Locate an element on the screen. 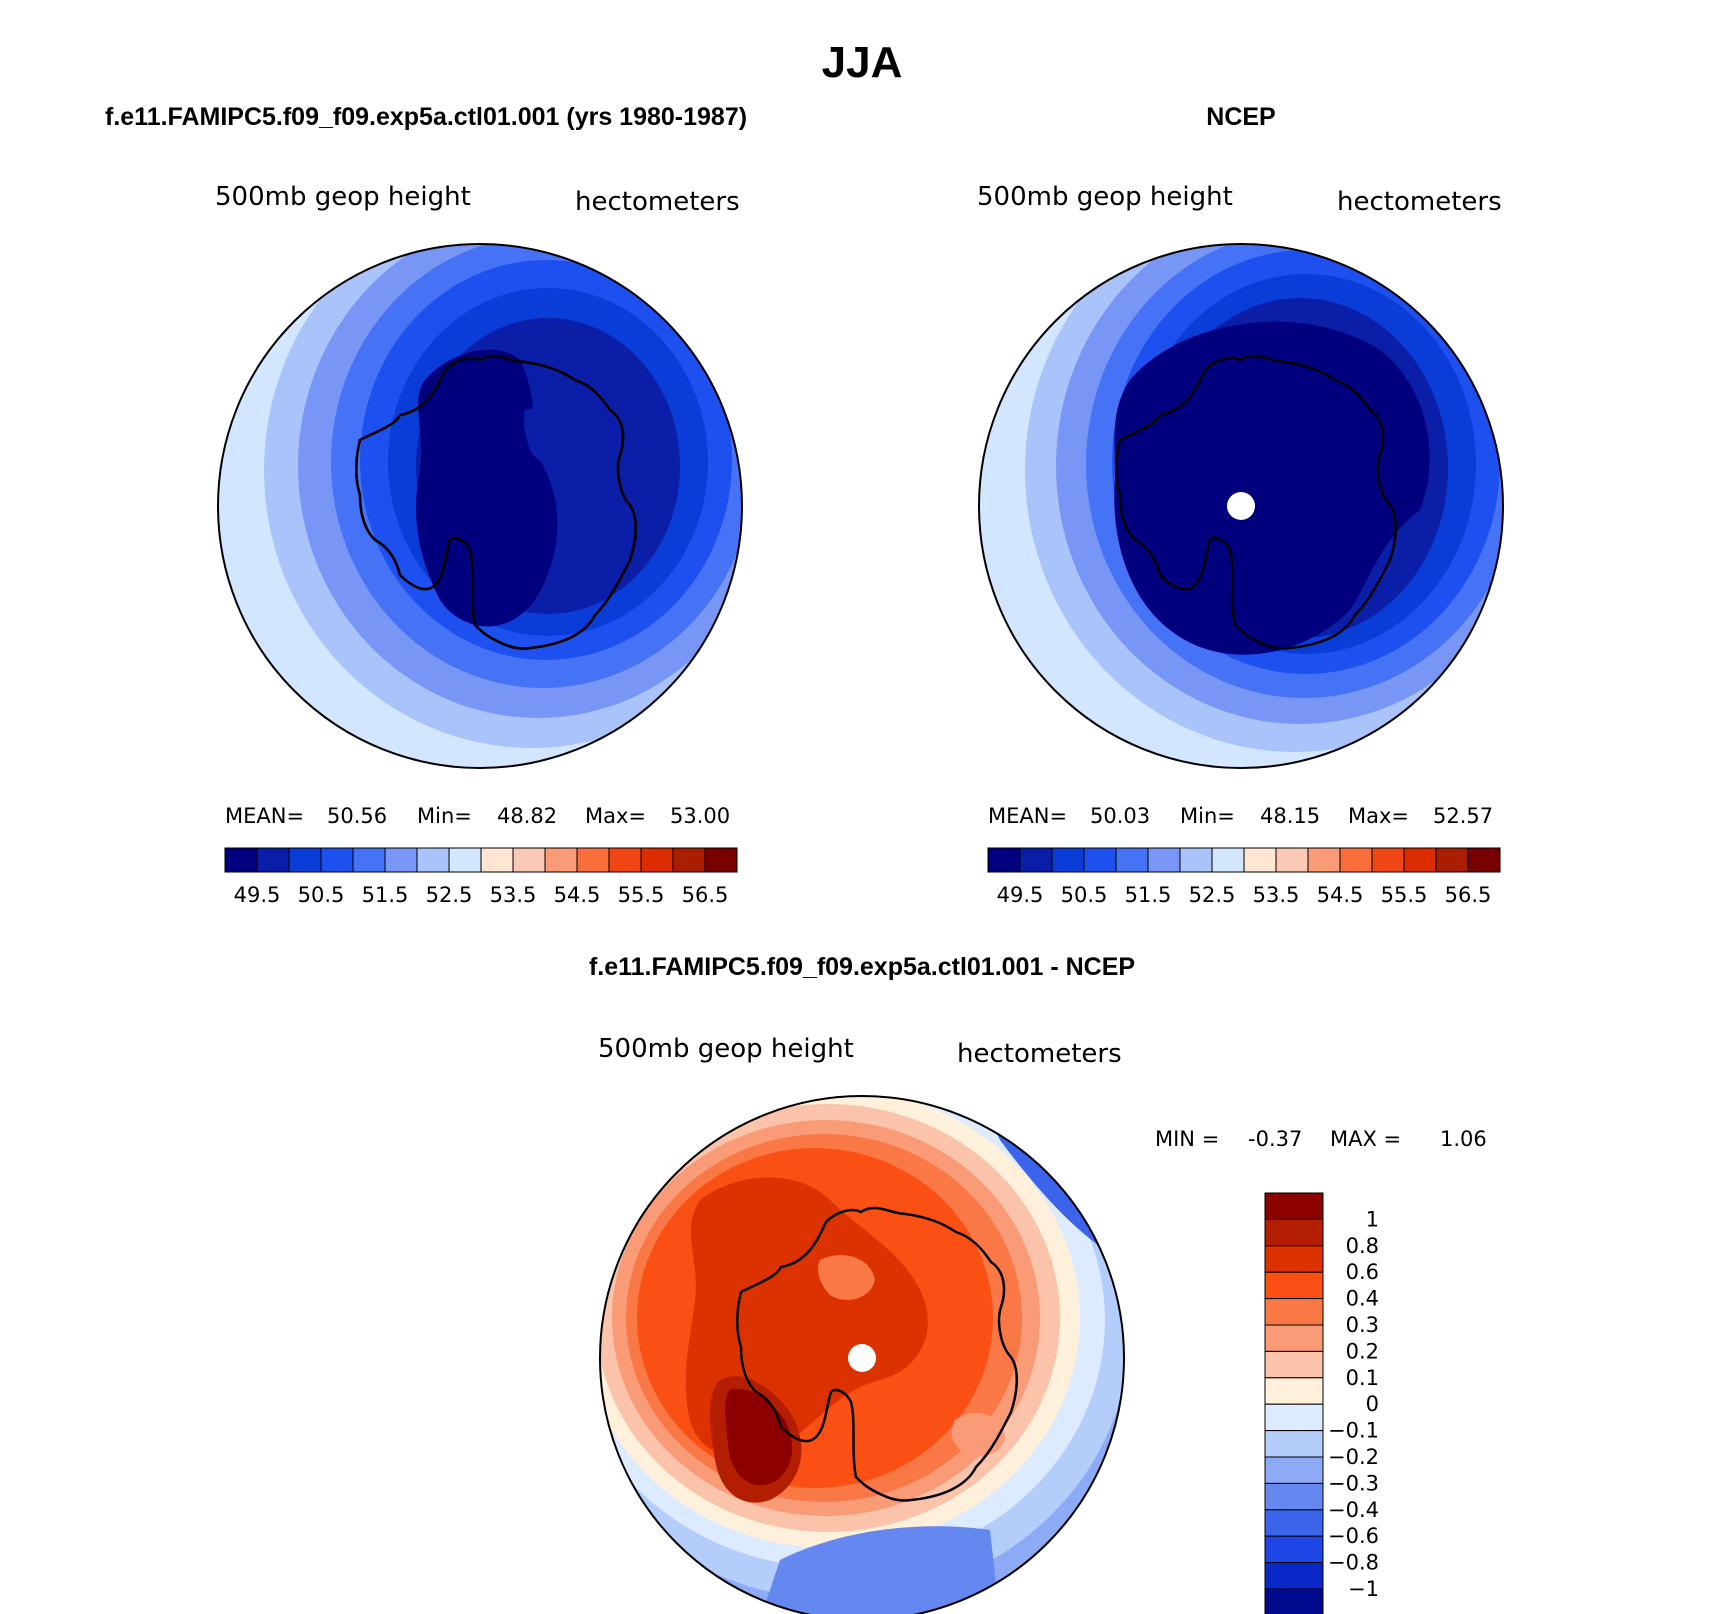  panel-model-left-label: 500mb geop height is located at coordinates (343, 197).